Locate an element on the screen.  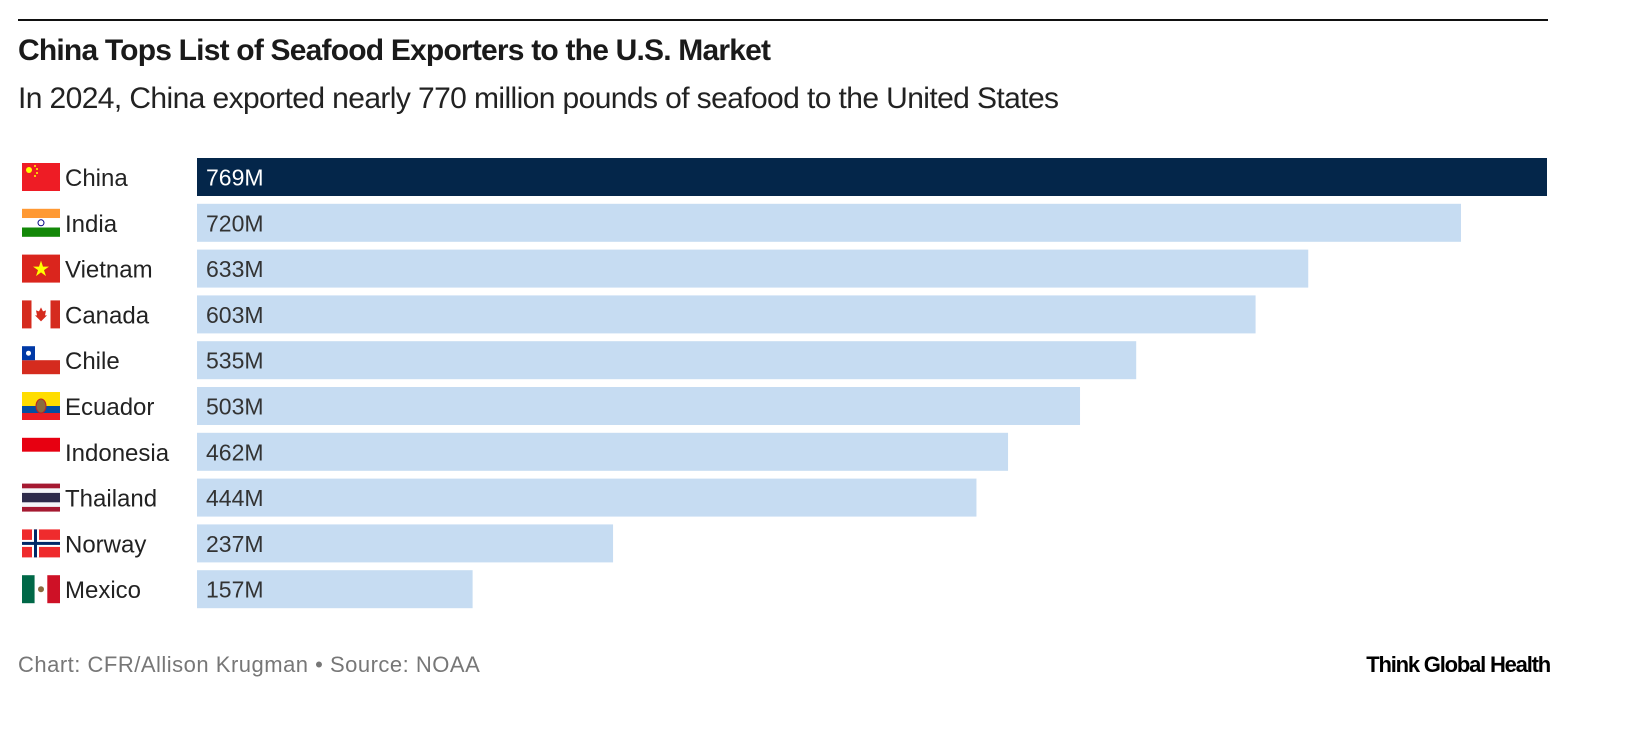
bar-china is located at coordinates (872, 177).